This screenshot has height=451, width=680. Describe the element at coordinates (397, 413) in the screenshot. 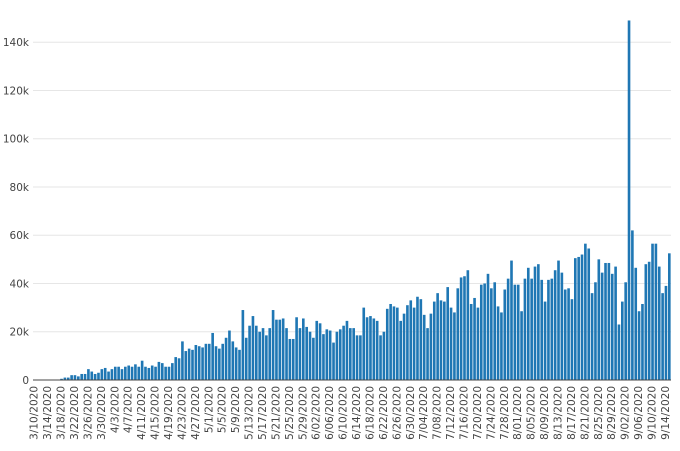

I see `x-tick-label: 6/26/2020` at that location.